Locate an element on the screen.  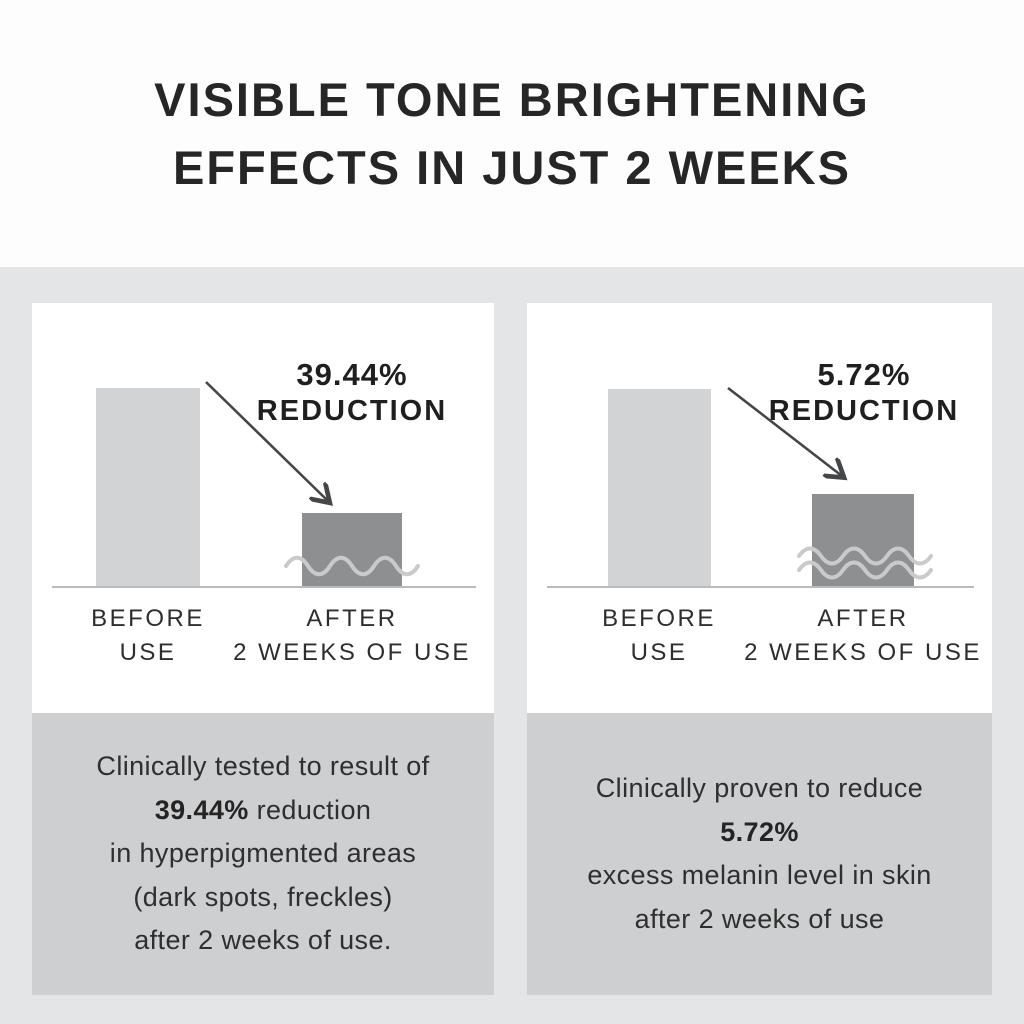
caption-line: after 2 weeks of use. is located at coordinates (263, 940).